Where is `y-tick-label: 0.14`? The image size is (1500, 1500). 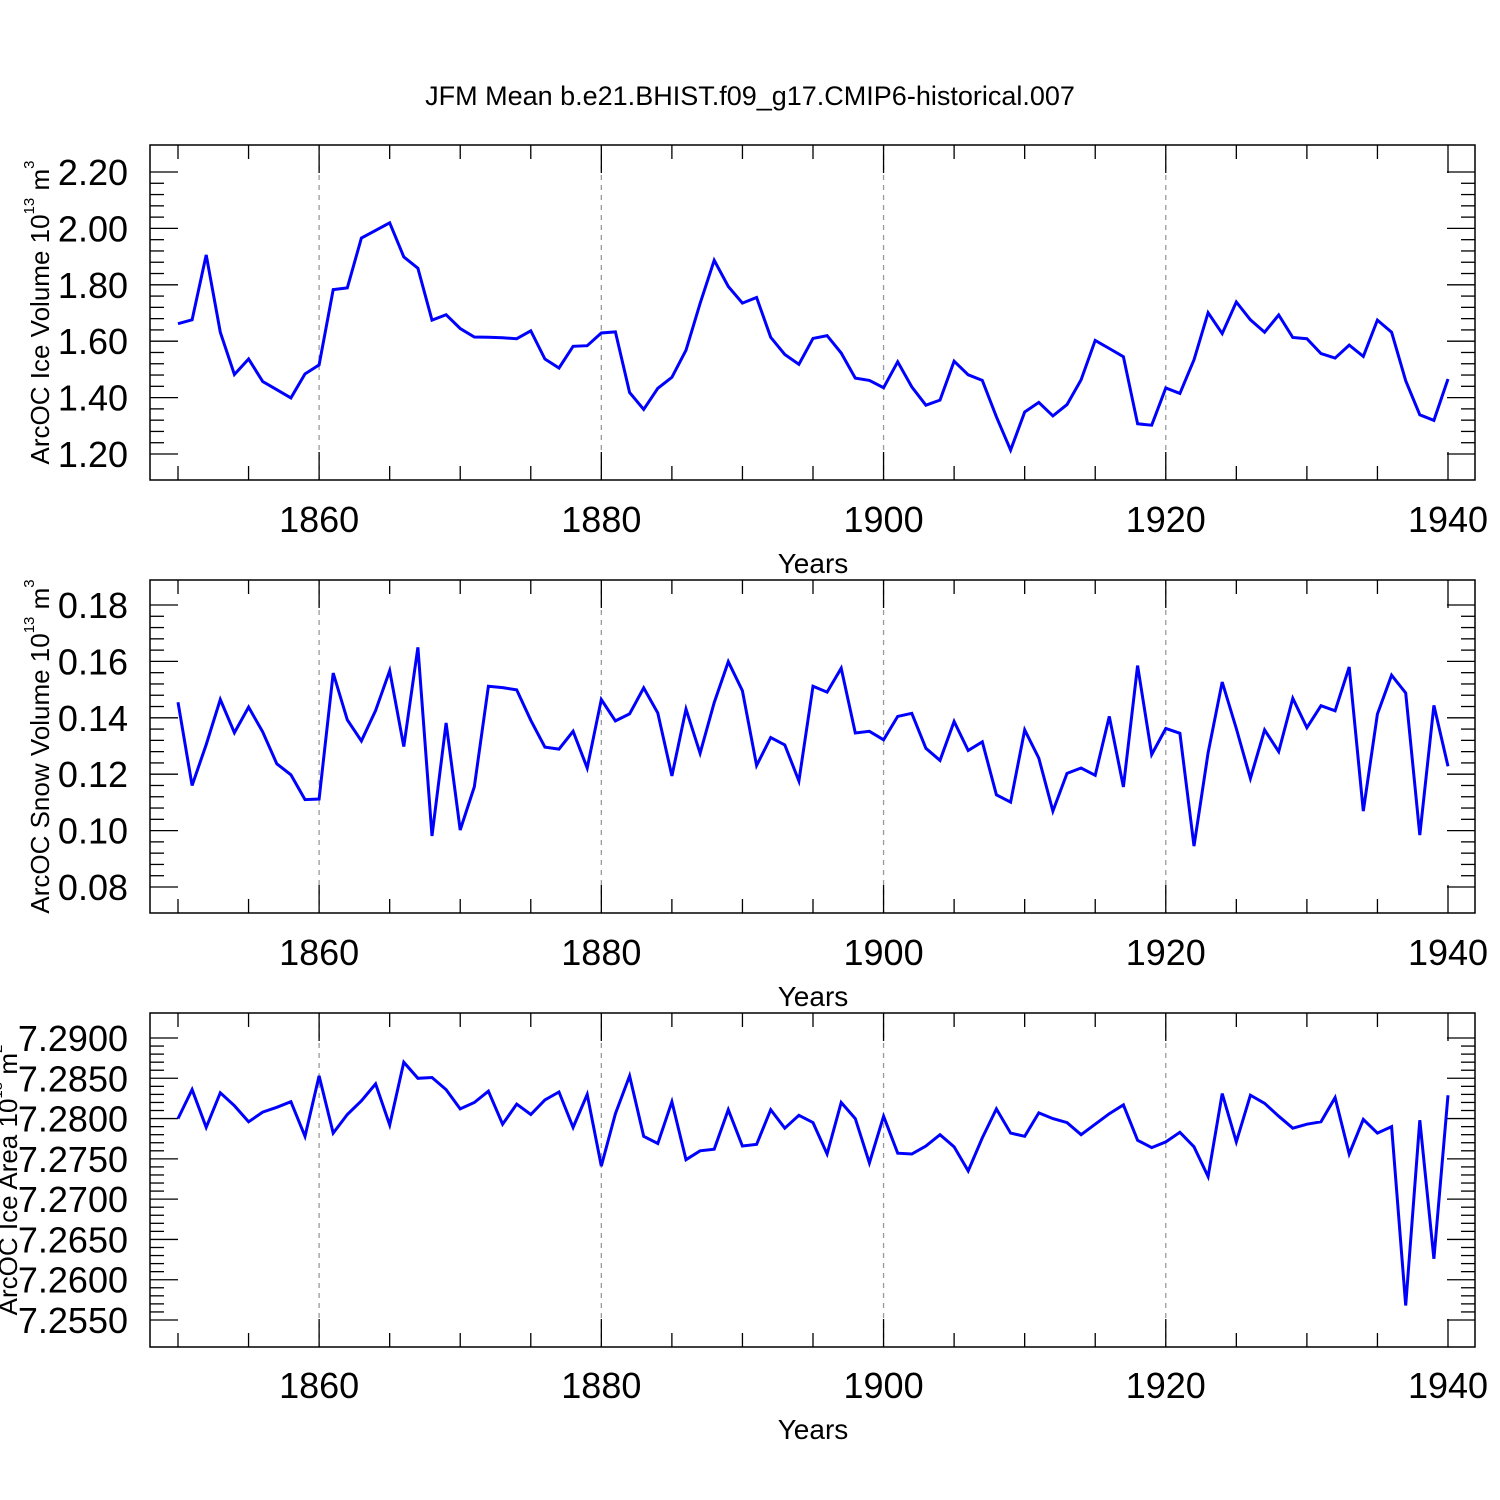 y-tick-label: 0.14 is located at coordinates (93, 718).